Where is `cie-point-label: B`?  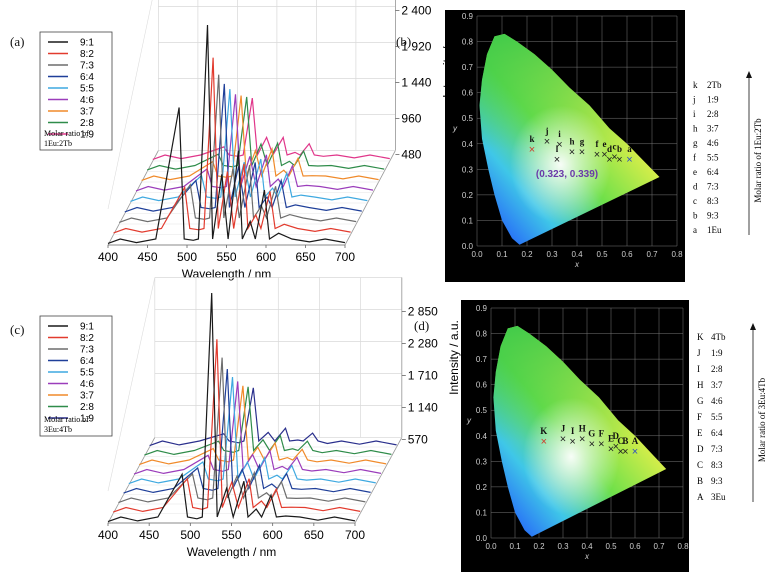
cie-point-label: B is located at coordinates (625, 441).